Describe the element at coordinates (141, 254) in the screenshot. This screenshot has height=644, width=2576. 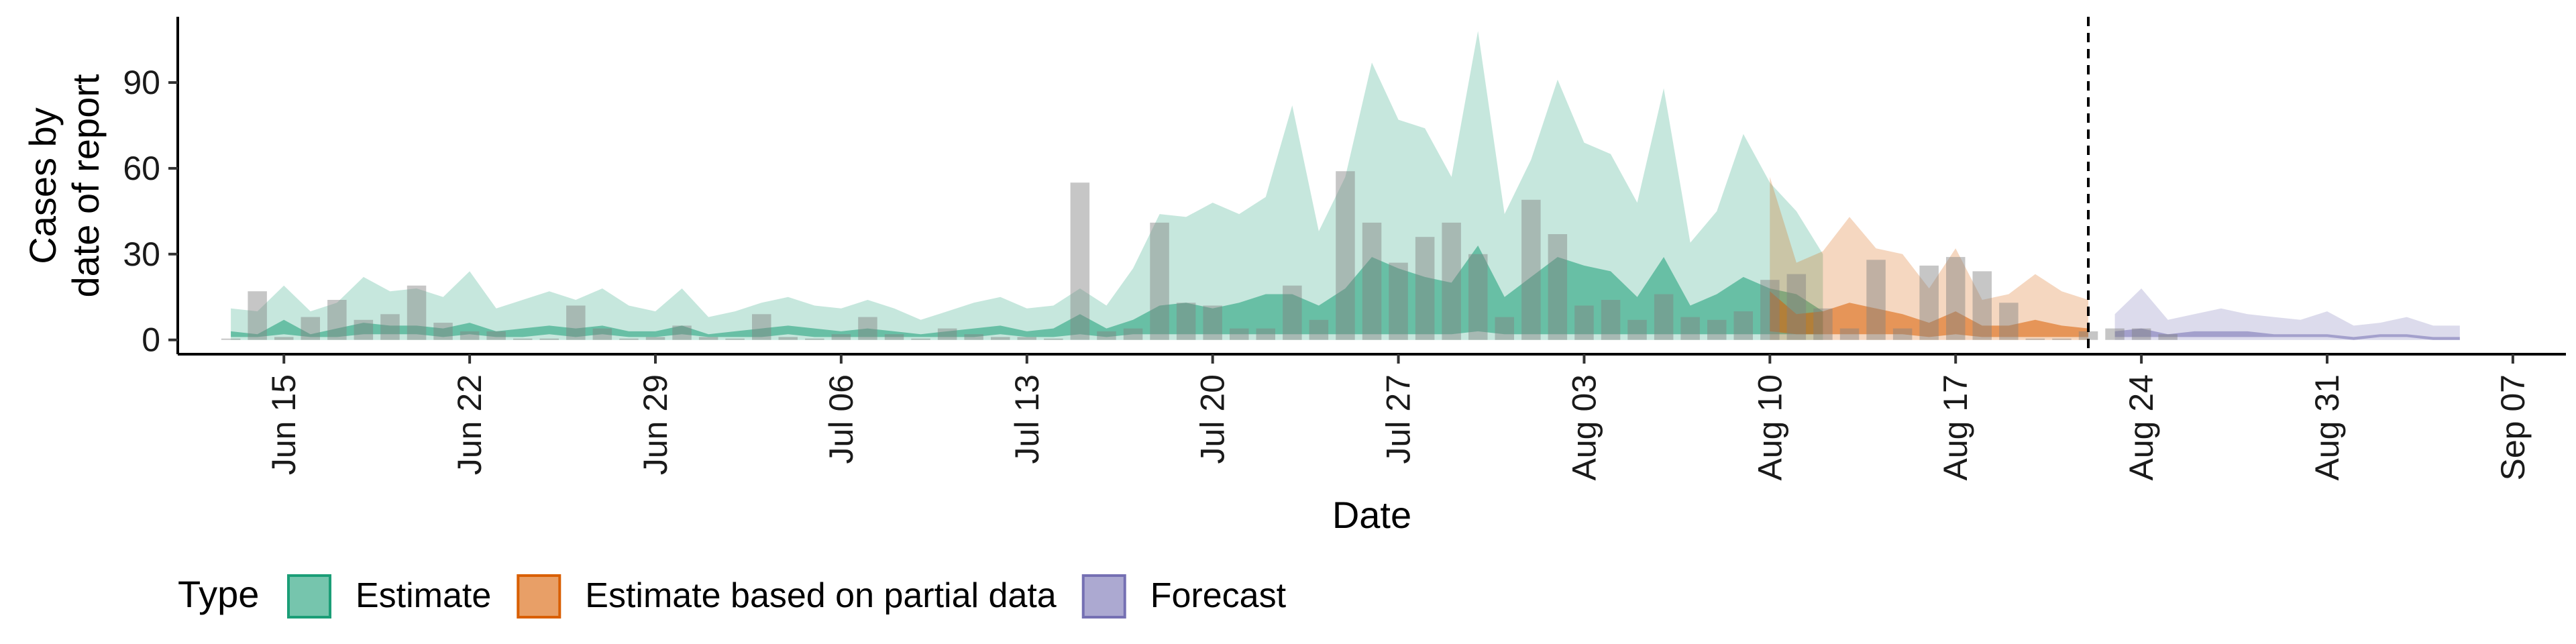
I see `y-tick-label: 30` at that location.